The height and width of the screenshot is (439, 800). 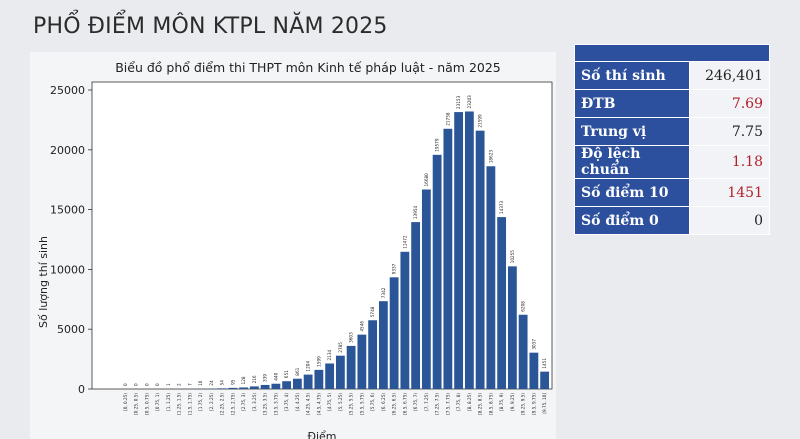 I want to click on stats-value: 1451, so click(x=729, y=192).